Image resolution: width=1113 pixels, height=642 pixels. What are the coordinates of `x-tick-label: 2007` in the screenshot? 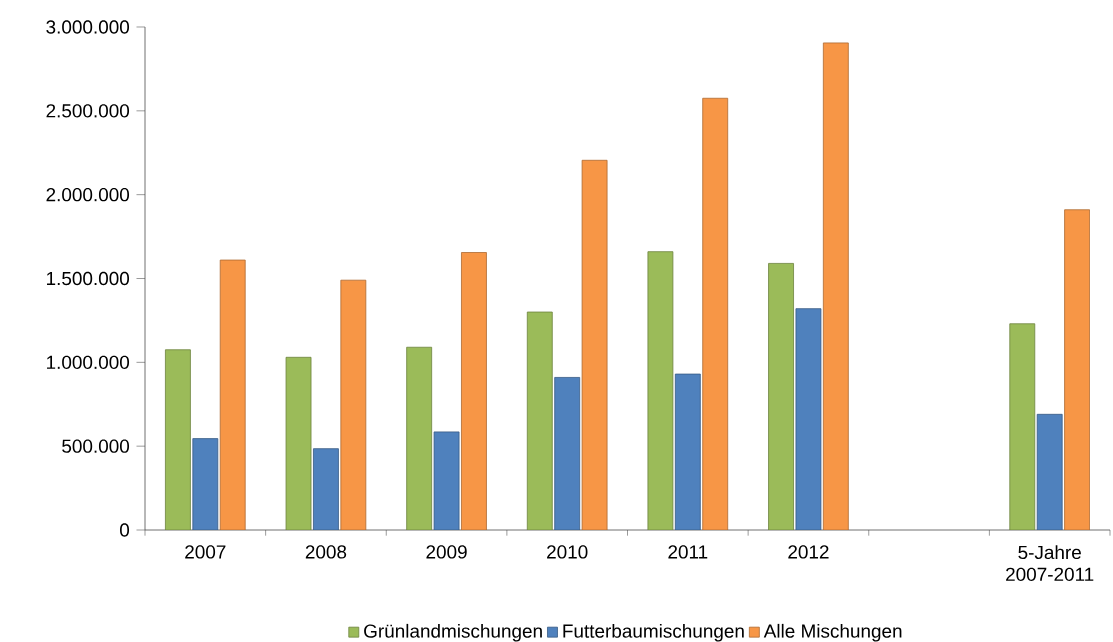 It's located at (205, 552).